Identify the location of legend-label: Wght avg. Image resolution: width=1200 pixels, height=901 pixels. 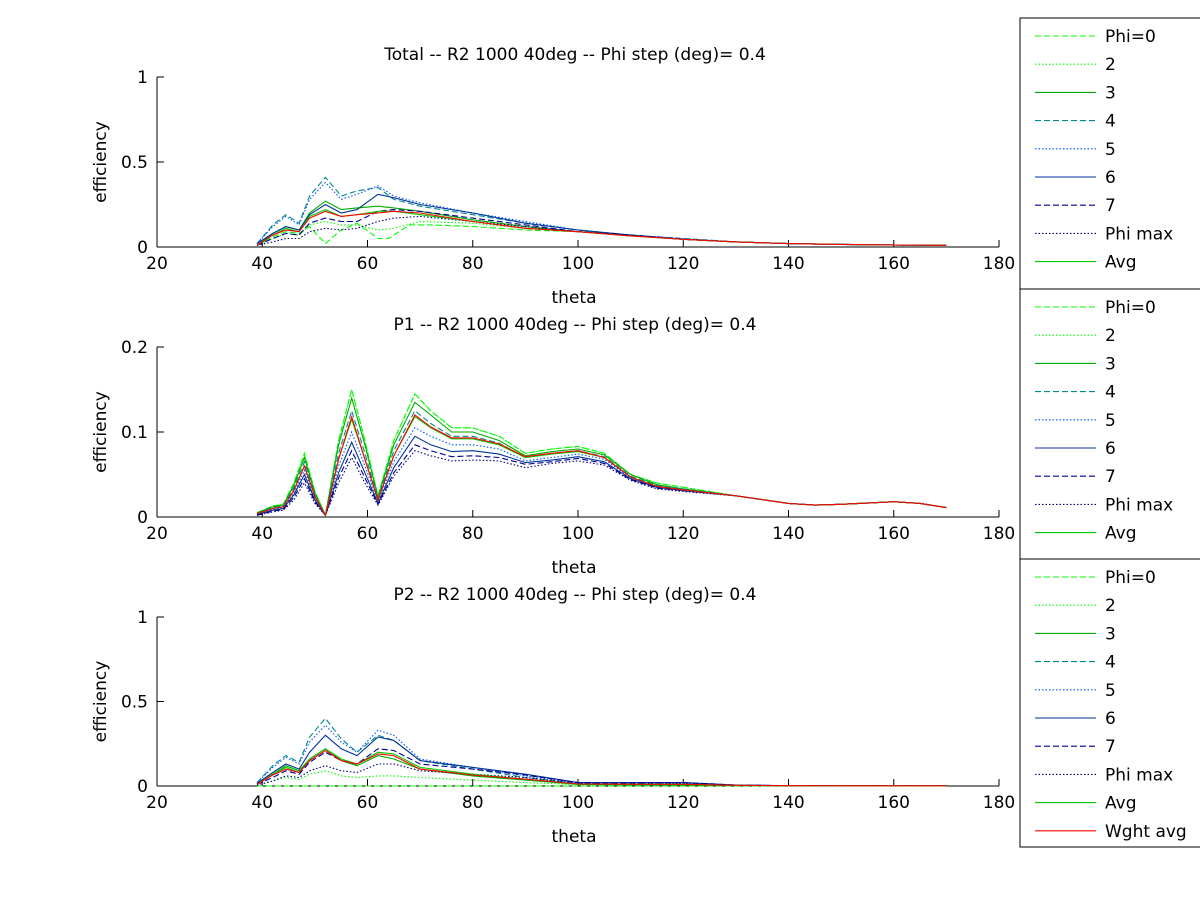
(1146, 832).